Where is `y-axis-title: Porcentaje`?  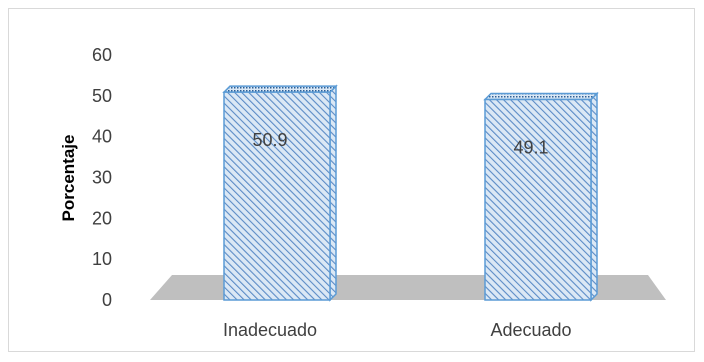 y-axis-title: Porcentaje is located at coordinates (68, 178).